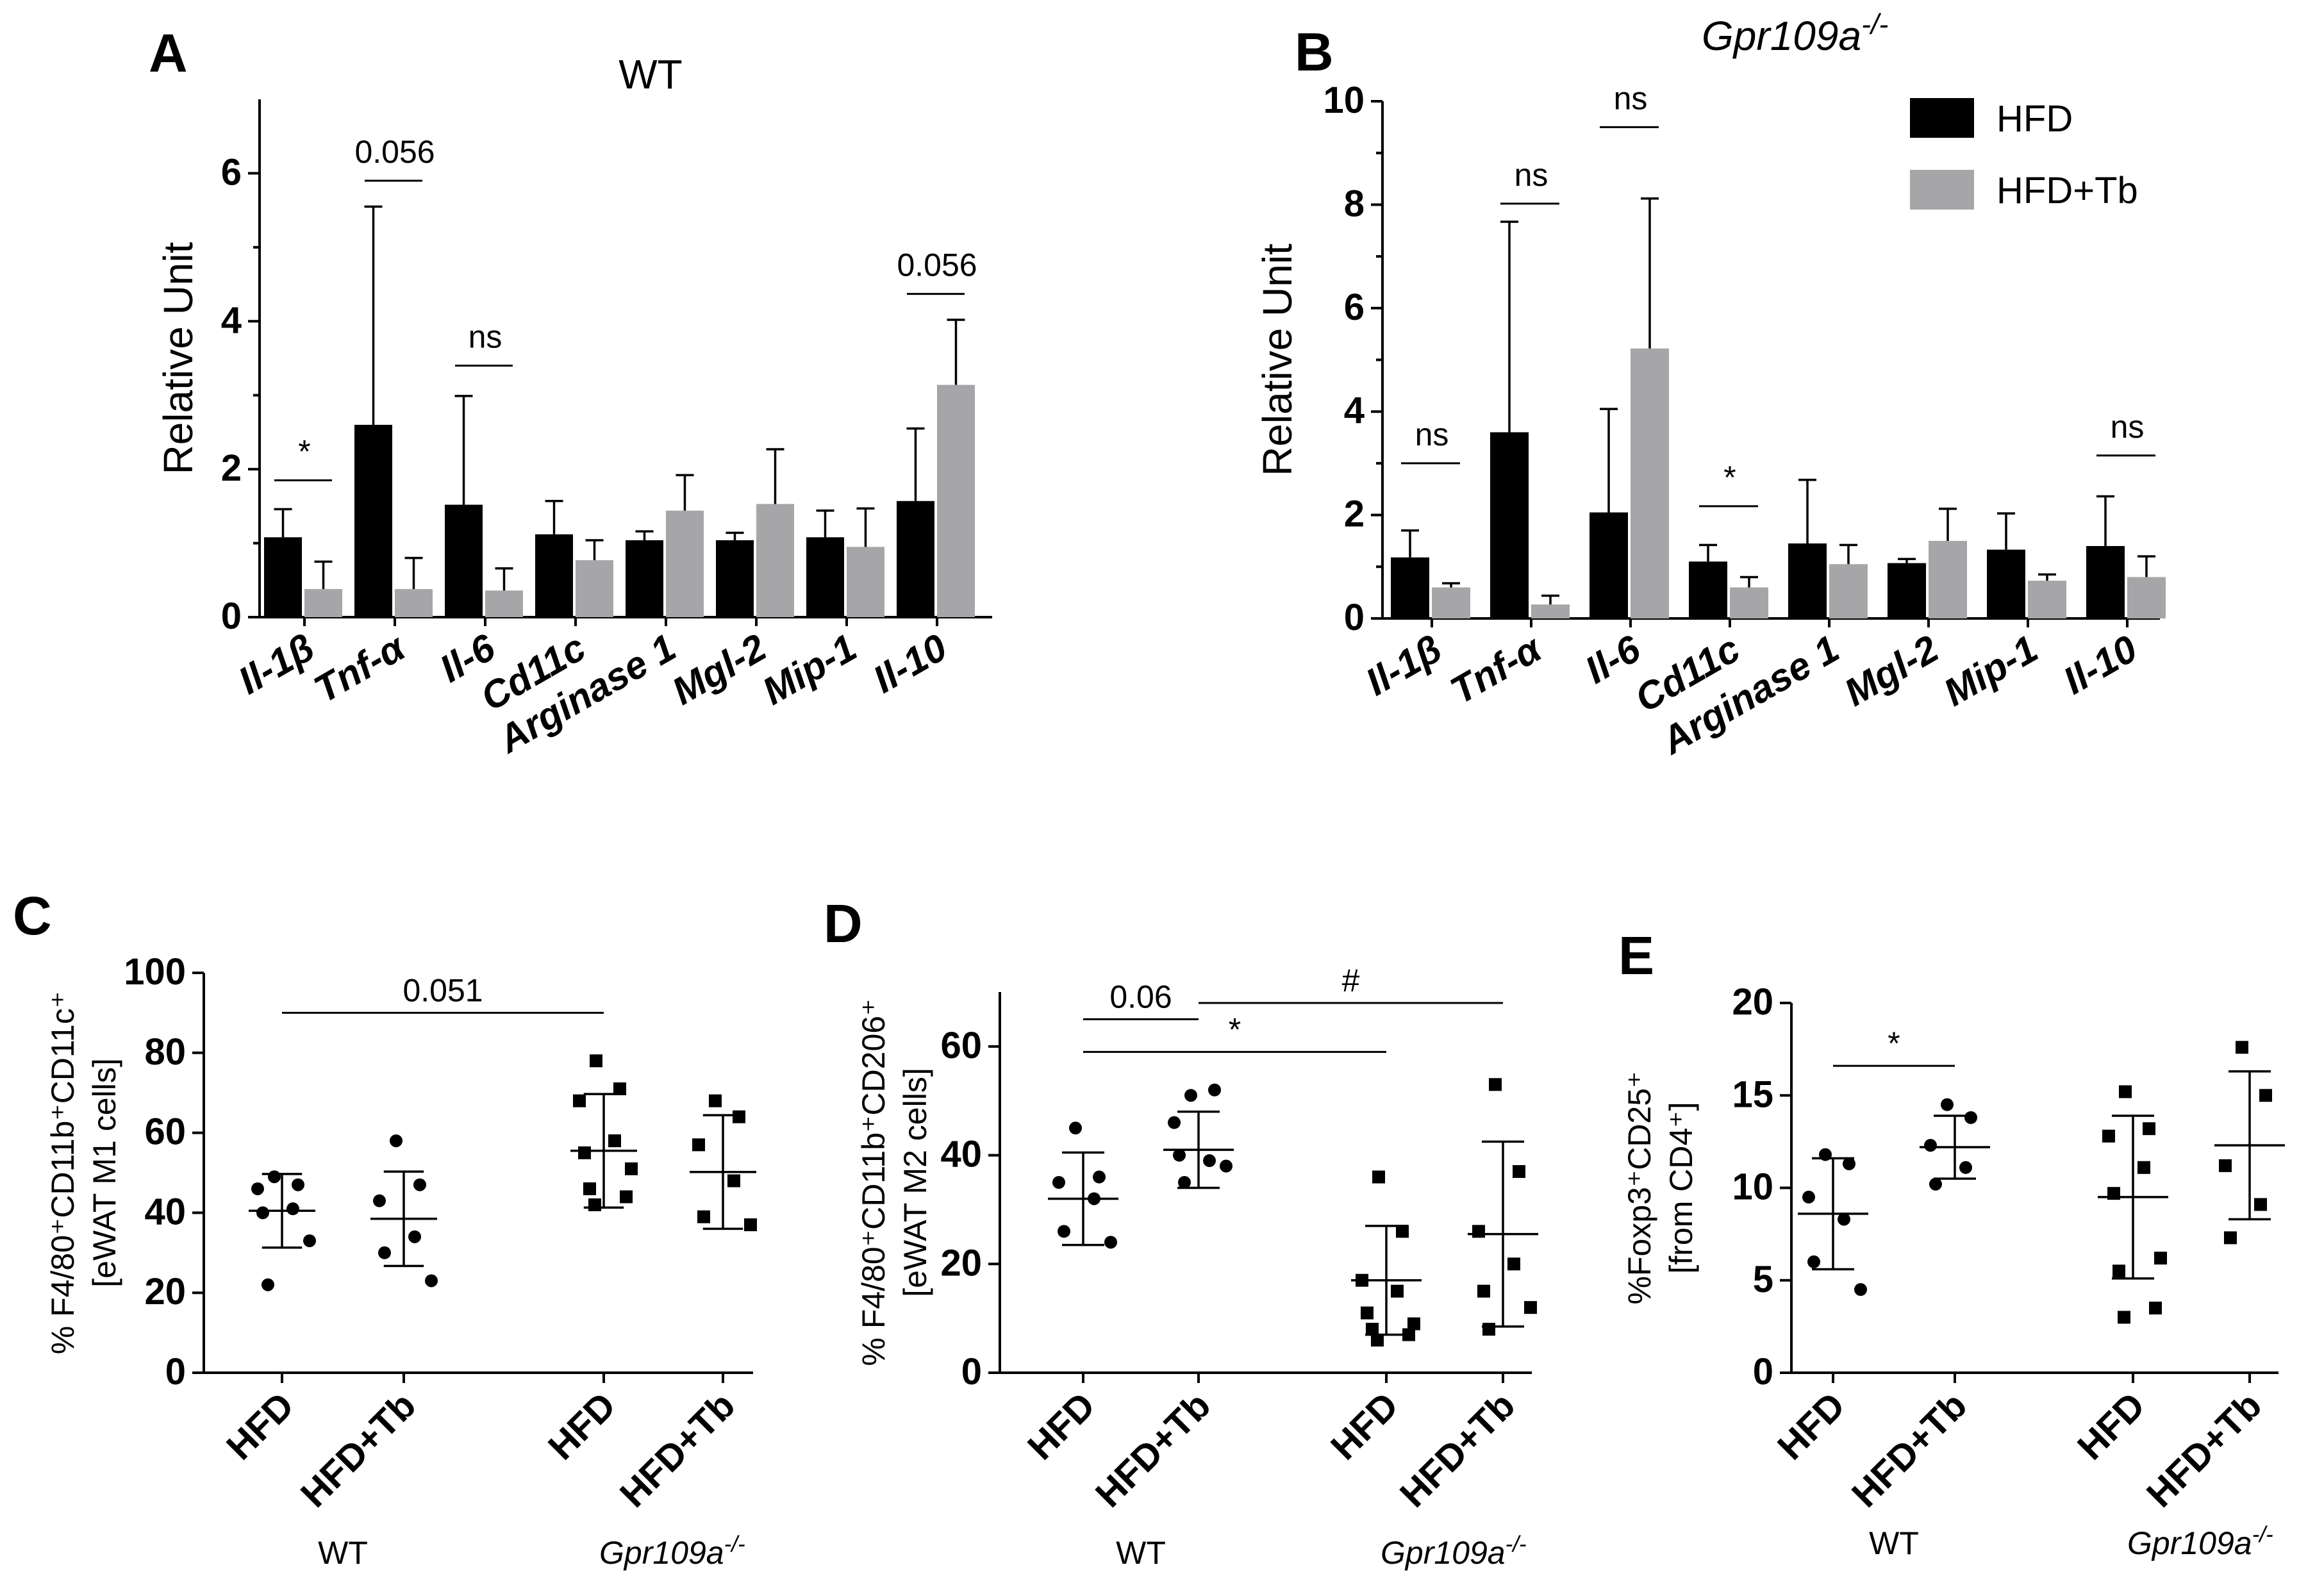 The image size is (2324, 1590). Describe the element at coordinates (1141, 996) in the screenshot. I see `significance-label: 0.06` at that location.